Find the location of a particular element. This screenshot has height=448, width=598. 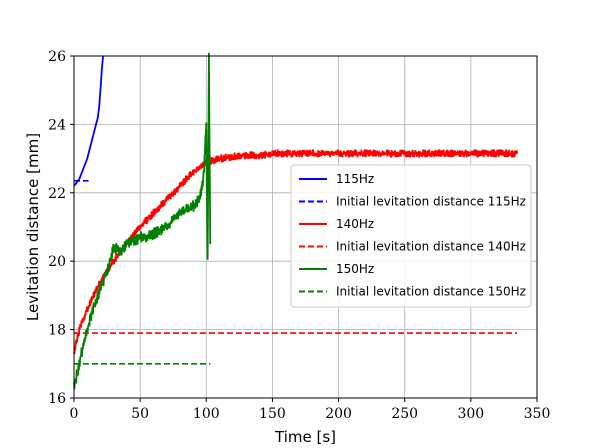

legend-label: Initial levitation distance 115Hz is located at coordinates (431, 202).